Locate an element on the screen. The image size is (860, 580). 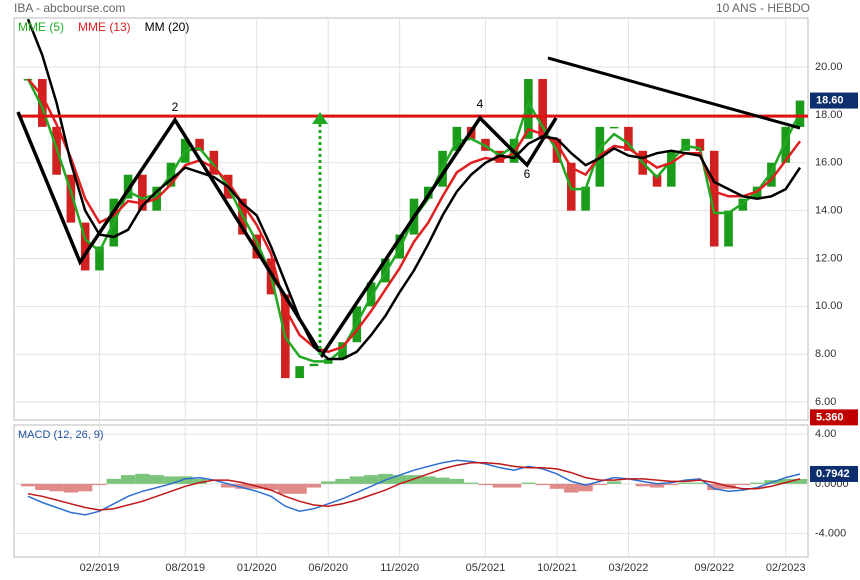
y-tick-label: 6.00 is located at coordinates (825, 402).